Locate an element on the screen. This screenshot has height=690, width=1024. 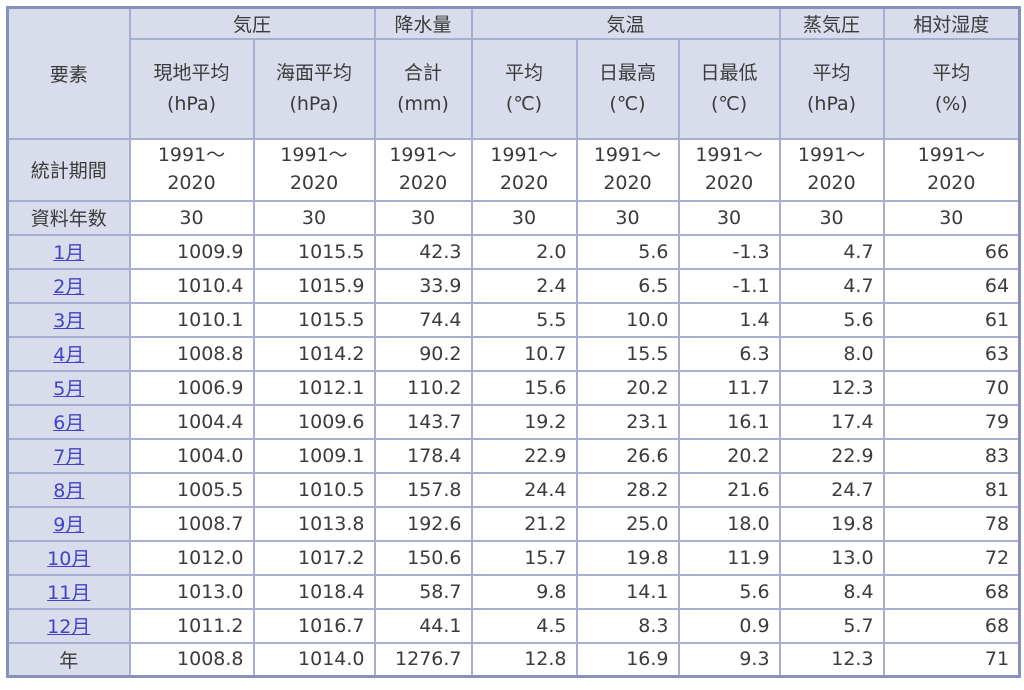
value-cell: 1008.7 is located at coordinates (191, 523).